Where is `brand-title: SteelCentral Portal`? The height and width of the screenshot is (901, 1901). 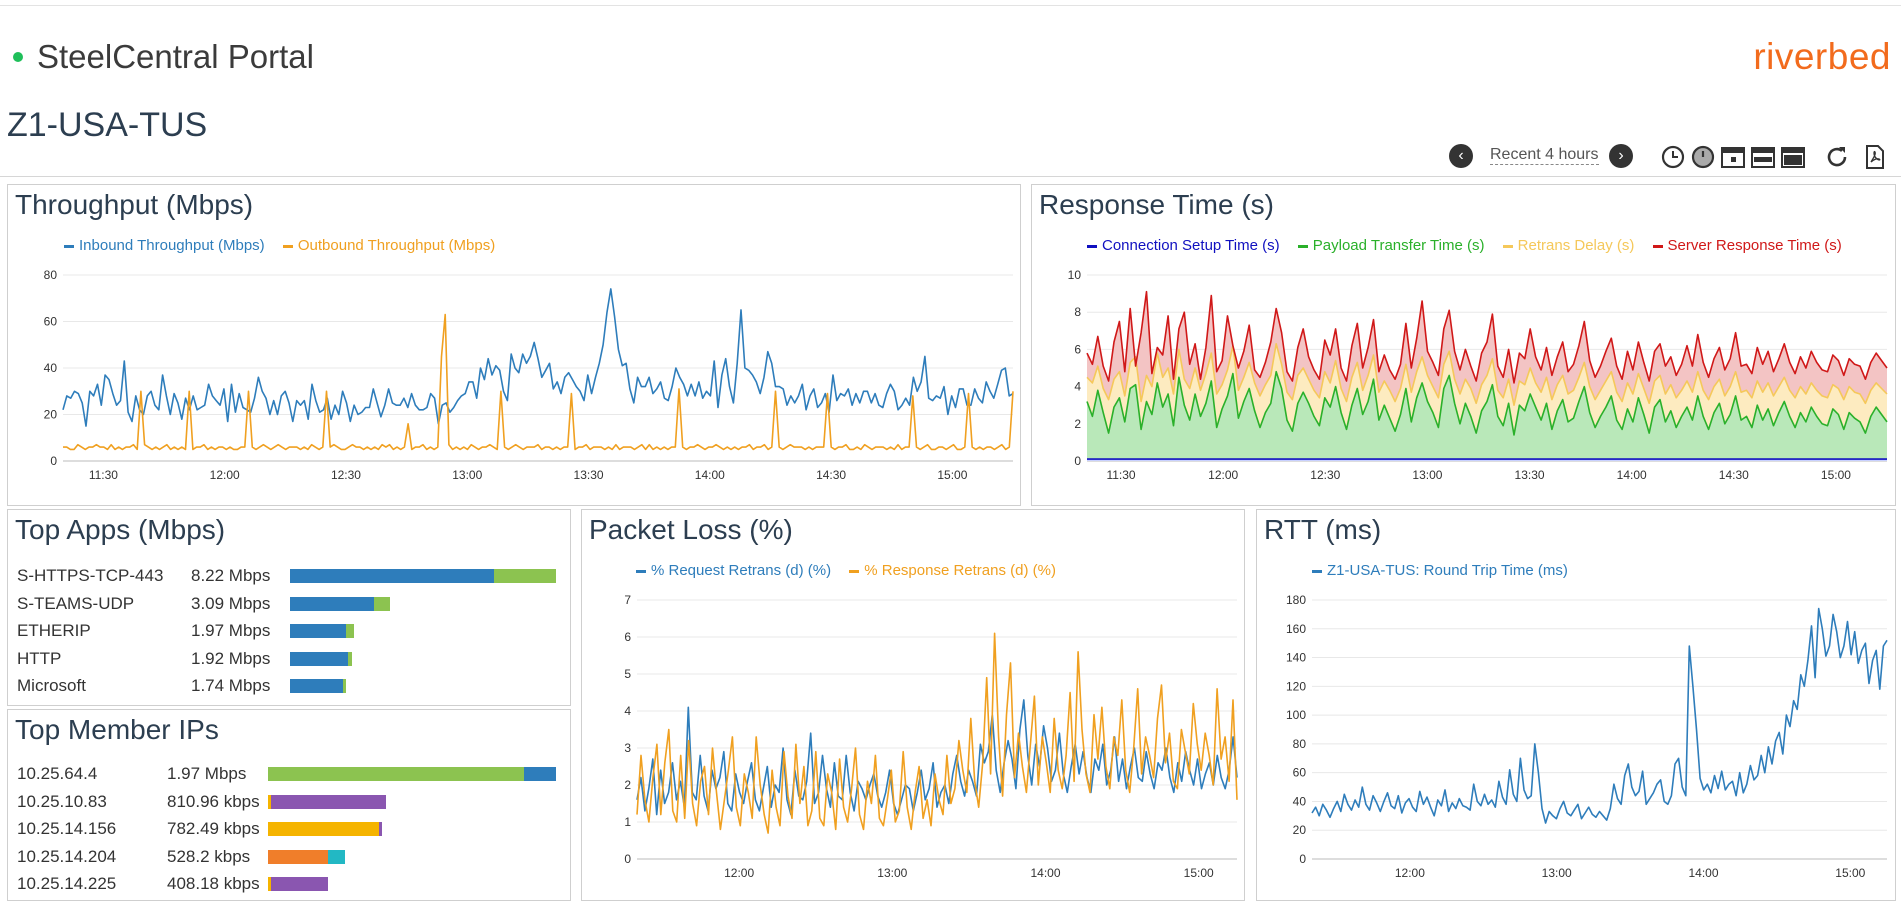
brand-title: SteelCentral Portal is located at coordinates (175, 56).